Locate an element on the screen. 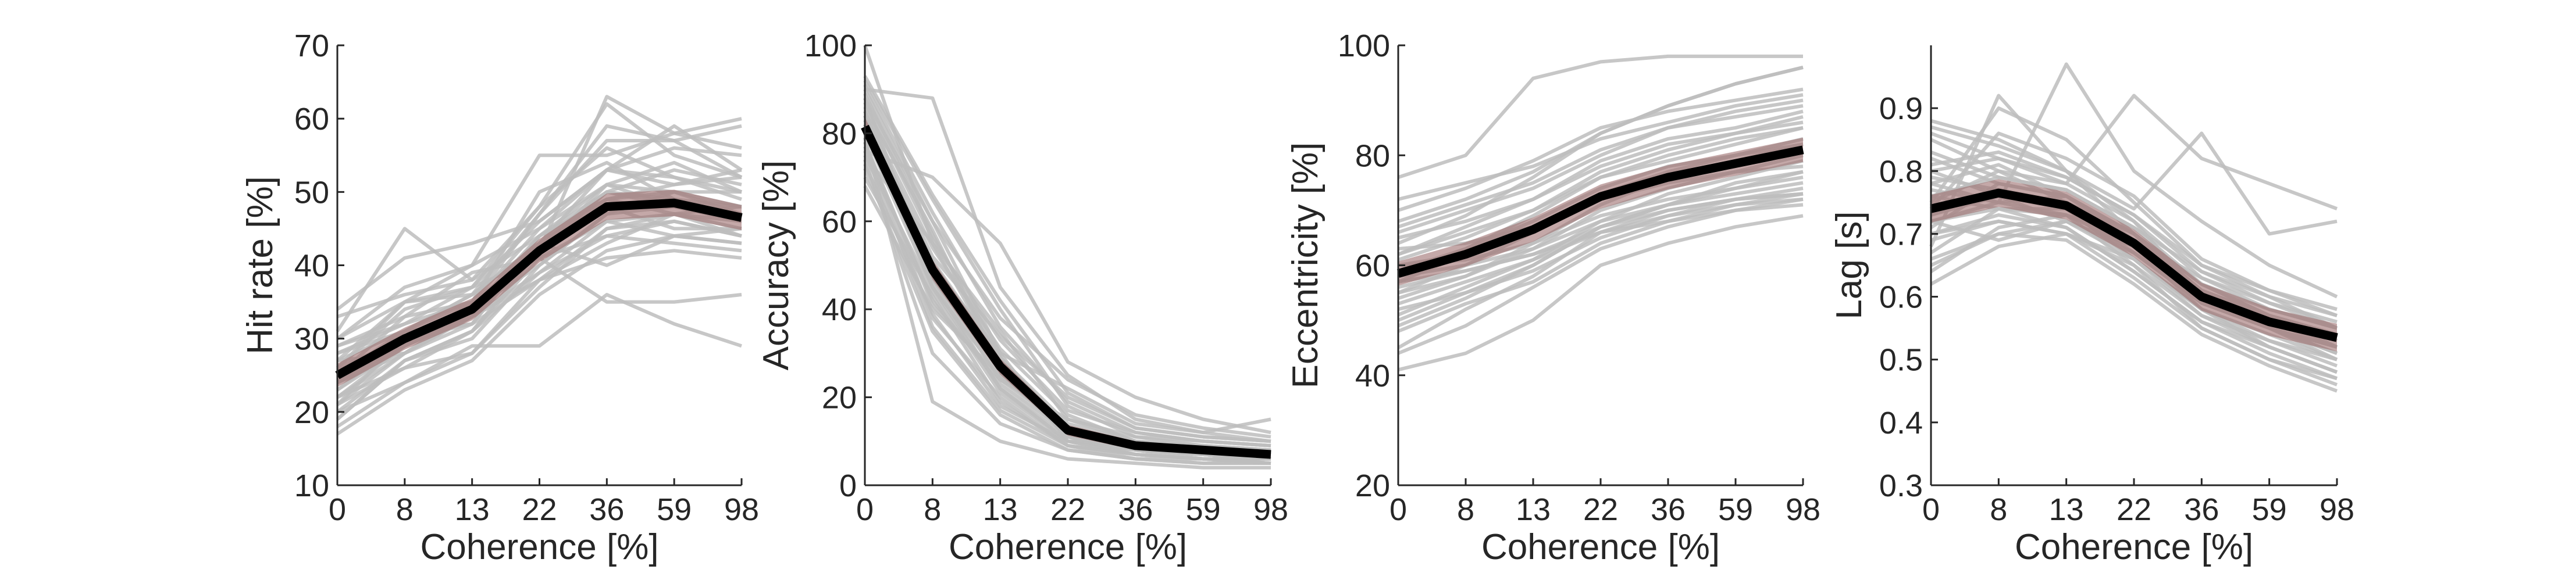 This screenshot has height=573, width=2576. y-axis-label: Lag [s] is located at coordinates (1849, 265).